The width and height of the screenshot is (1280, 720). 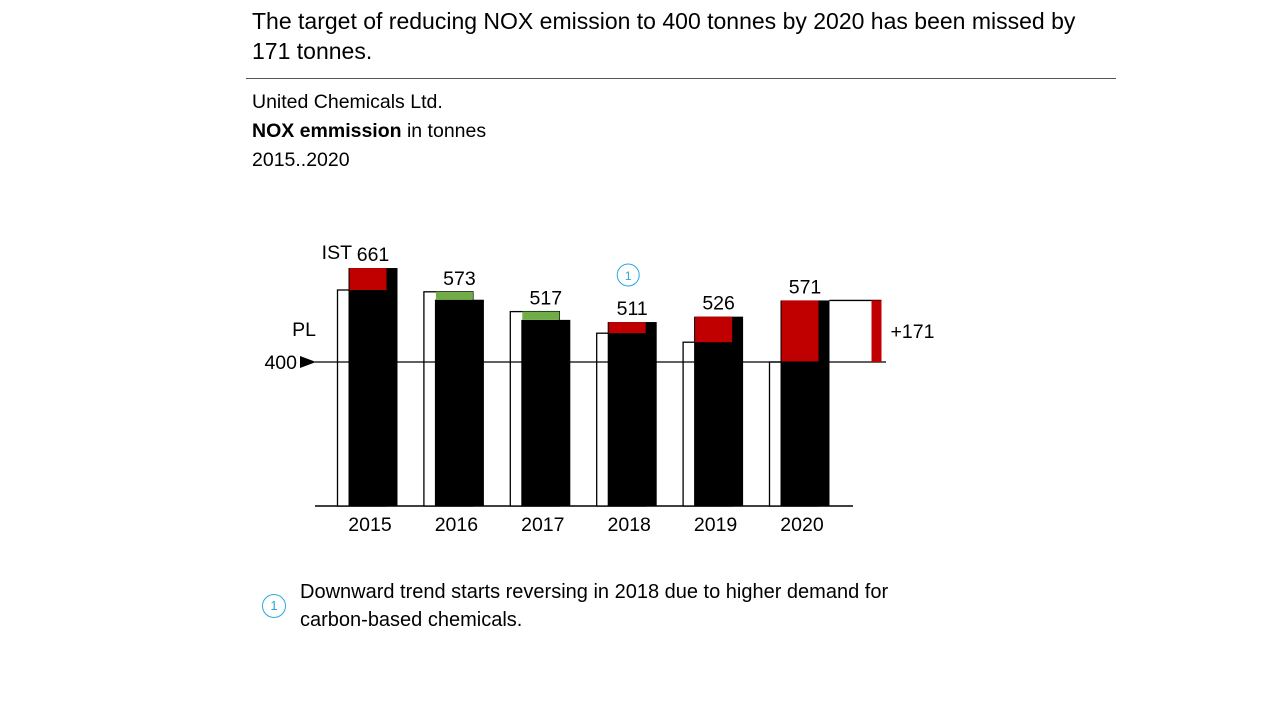 I want to click on title-divider, so click(x=681, y=78).